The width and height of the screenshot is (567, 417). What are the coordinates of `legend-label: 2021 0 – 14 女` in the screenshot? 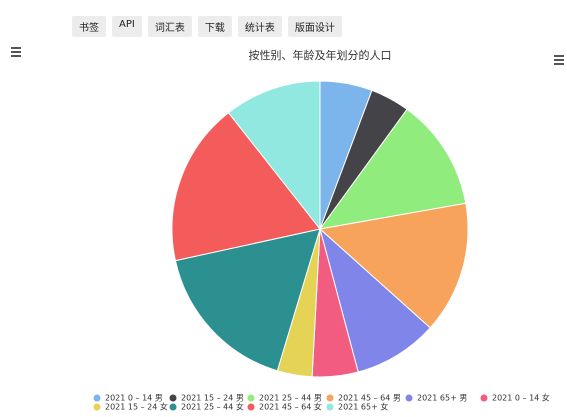 It's located at (521, 398).